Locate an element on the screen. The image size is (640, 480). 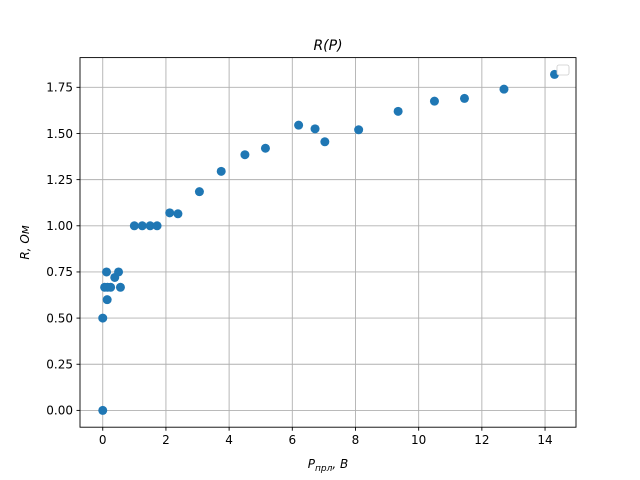
x-tick-label: 14 is located at coordinates (544, 440).